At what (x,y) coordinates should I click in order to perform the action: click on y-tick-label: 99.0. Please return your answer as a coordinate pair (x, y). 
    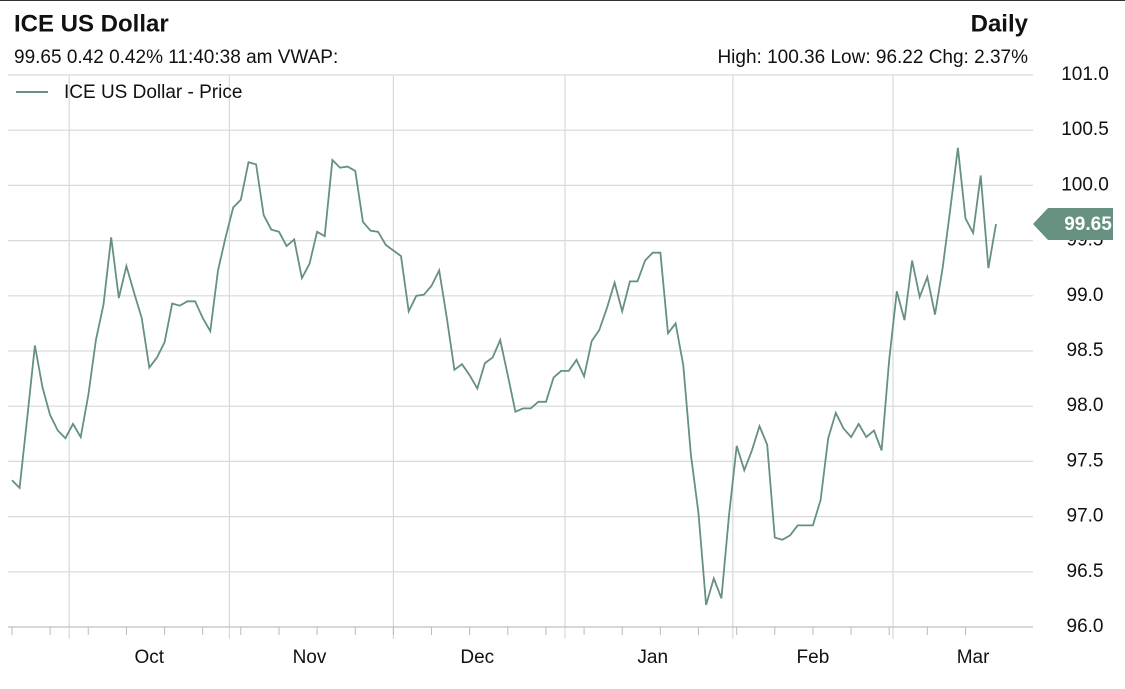
    Looking at the image, I should click on (1085, 295).